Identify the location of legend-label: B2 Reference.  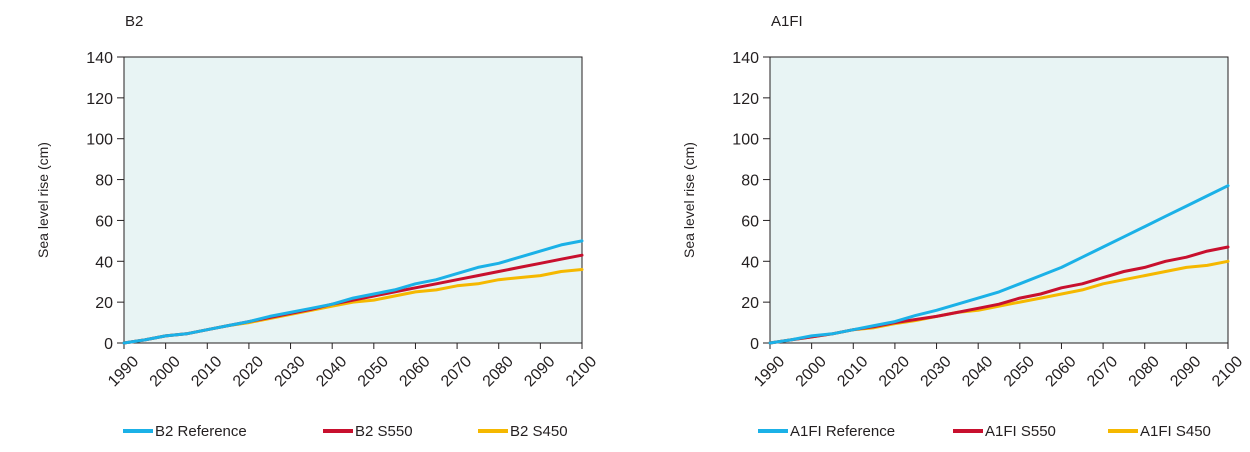
(201, 431).